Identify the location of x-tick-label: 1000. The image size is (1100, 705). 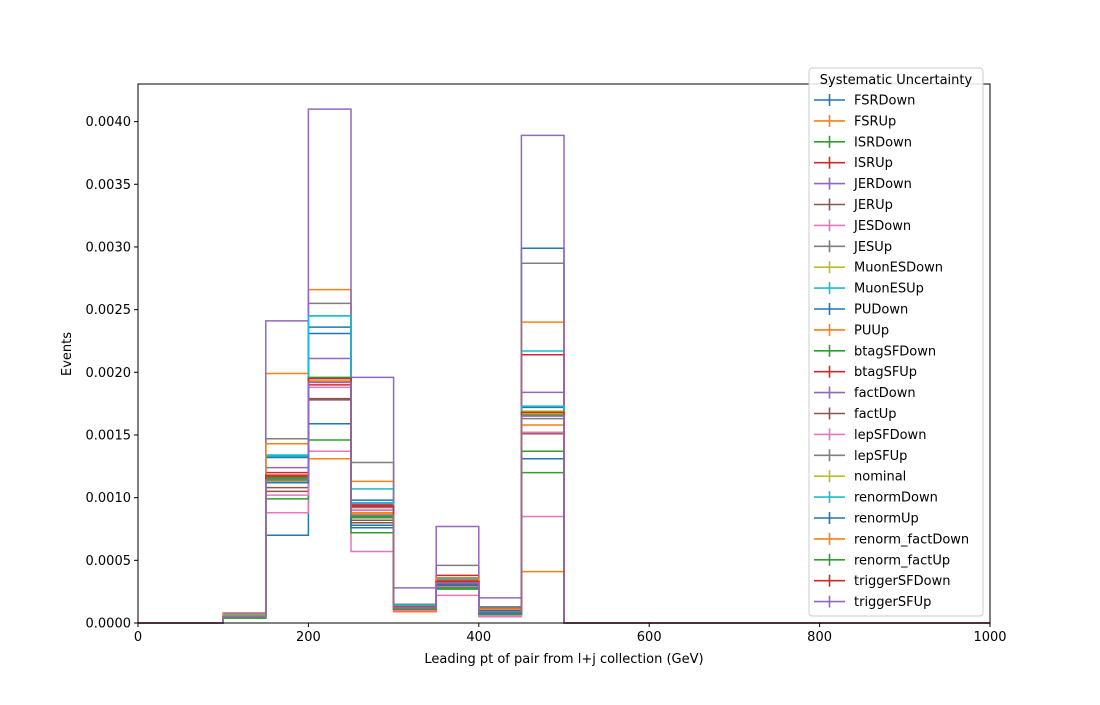
(989, 637).